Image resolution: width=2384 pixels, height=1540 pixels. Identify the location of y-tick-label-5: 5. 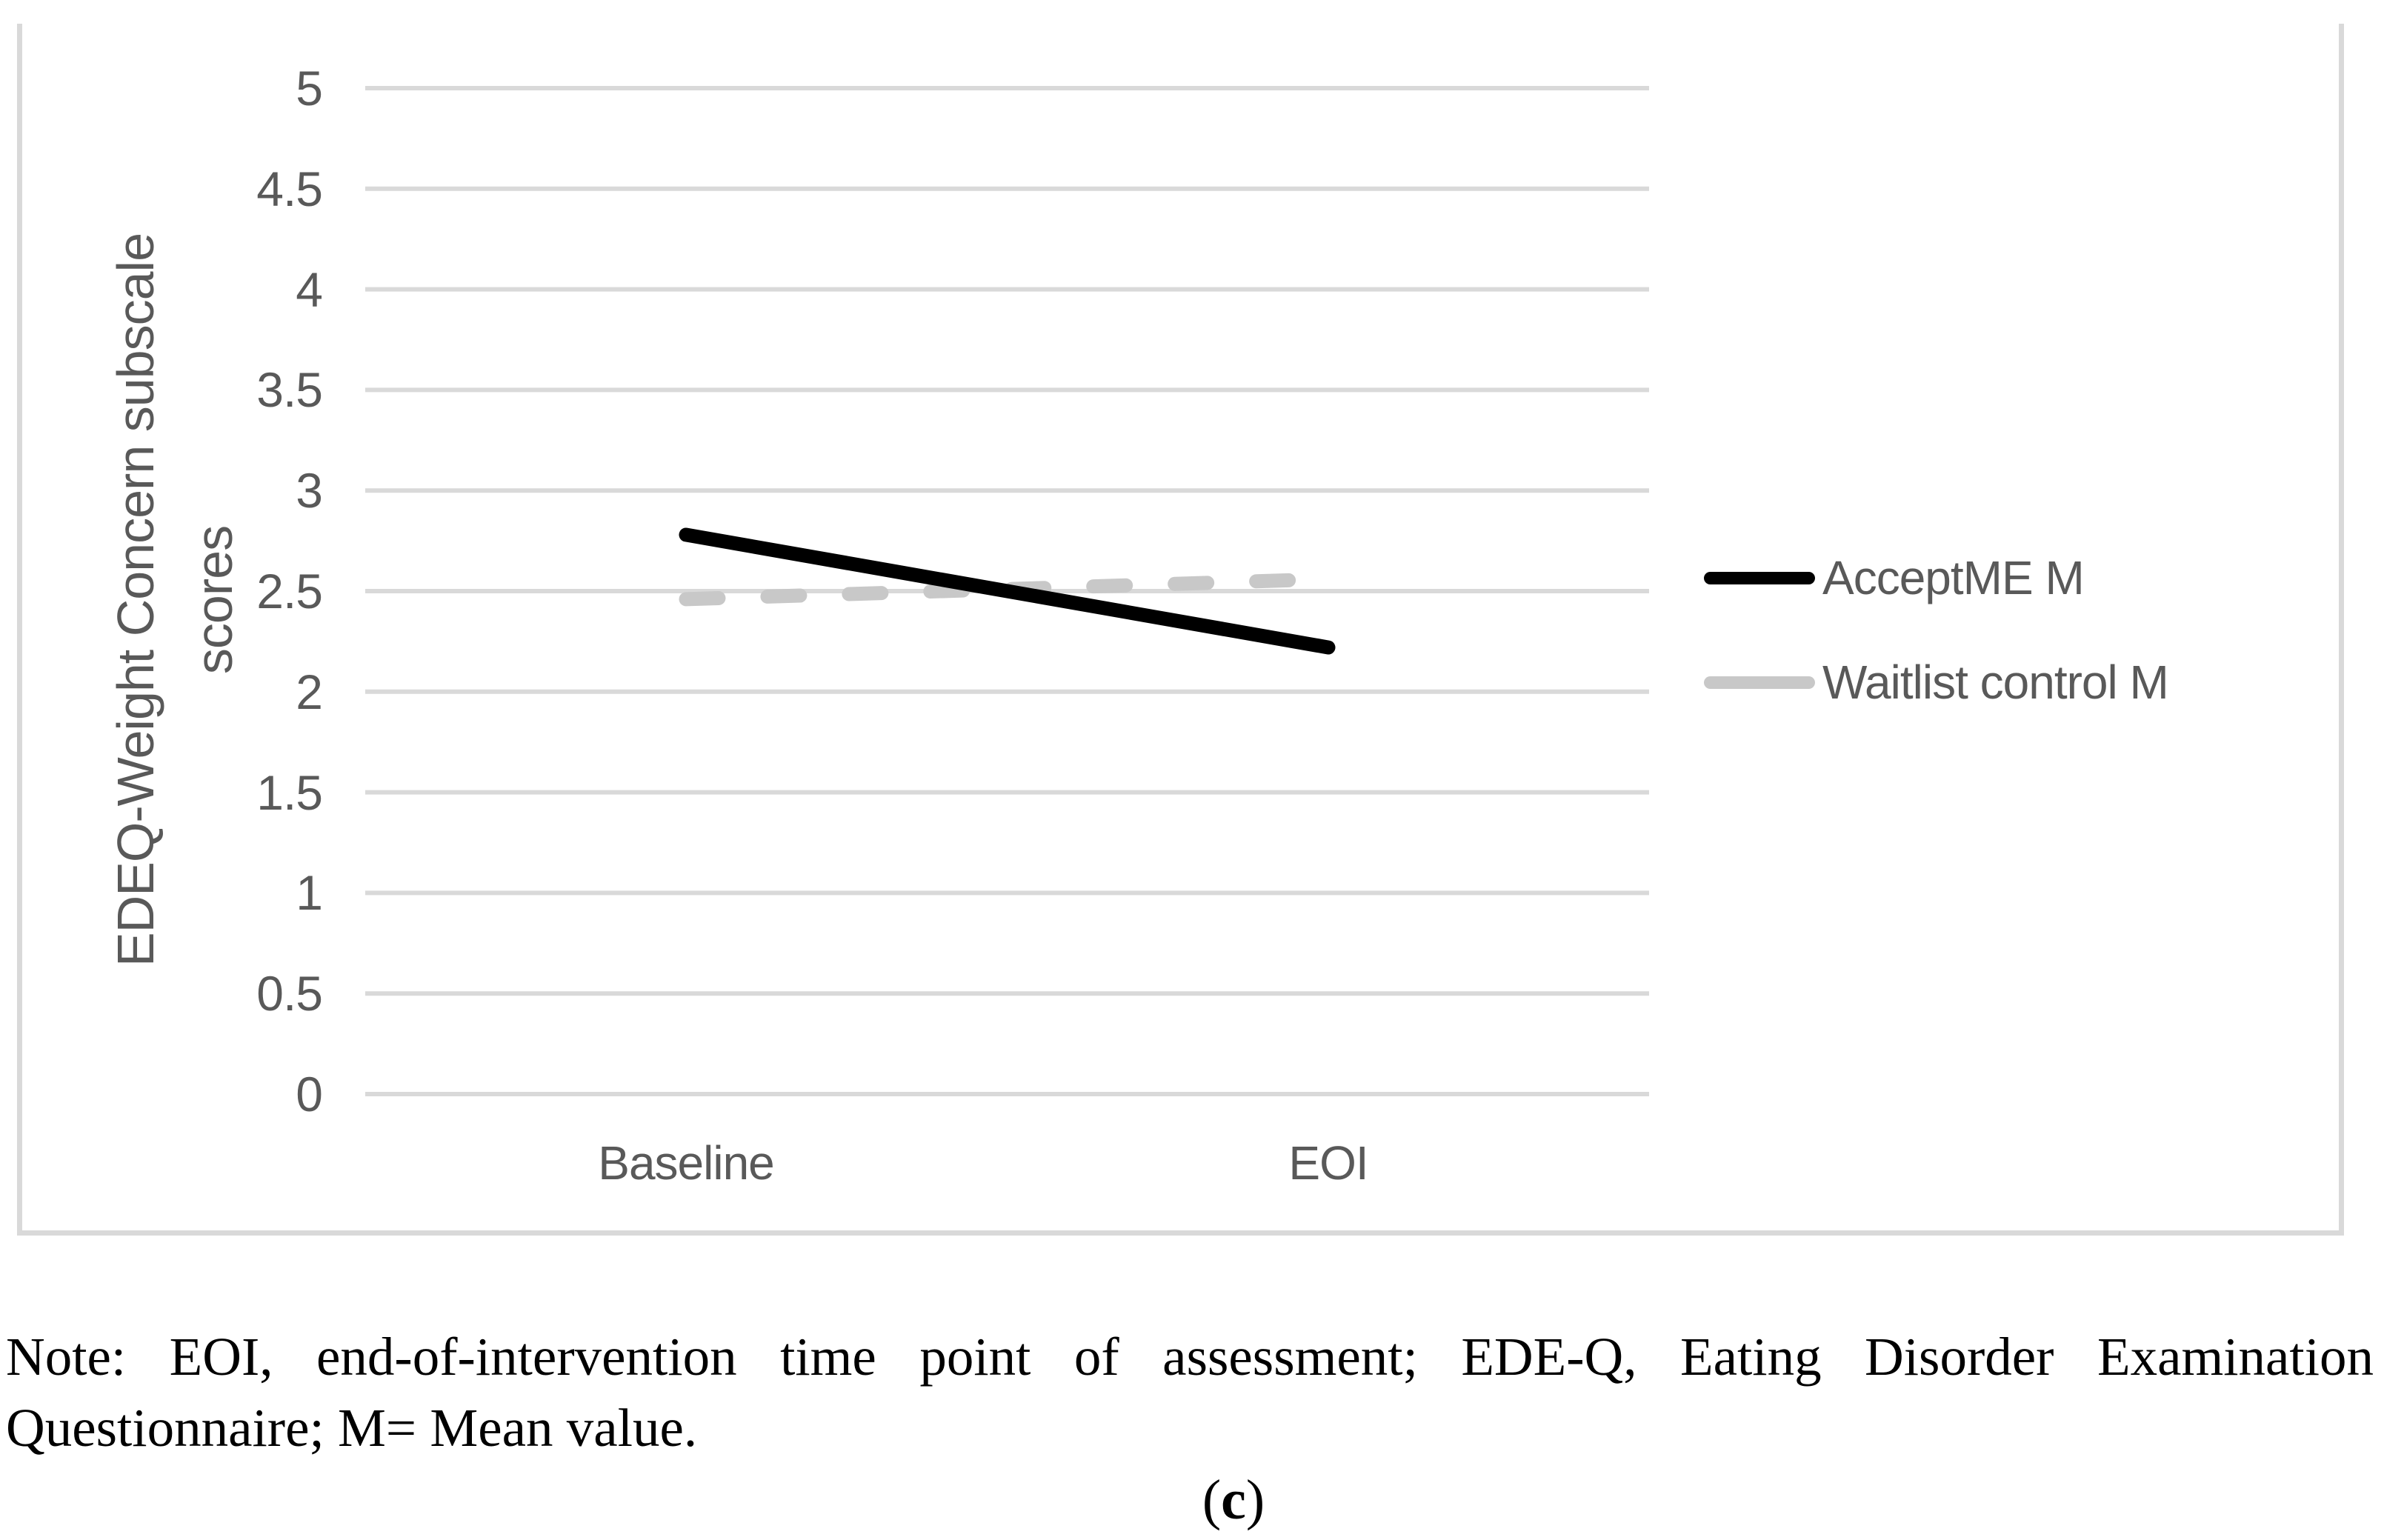
(309, 88).